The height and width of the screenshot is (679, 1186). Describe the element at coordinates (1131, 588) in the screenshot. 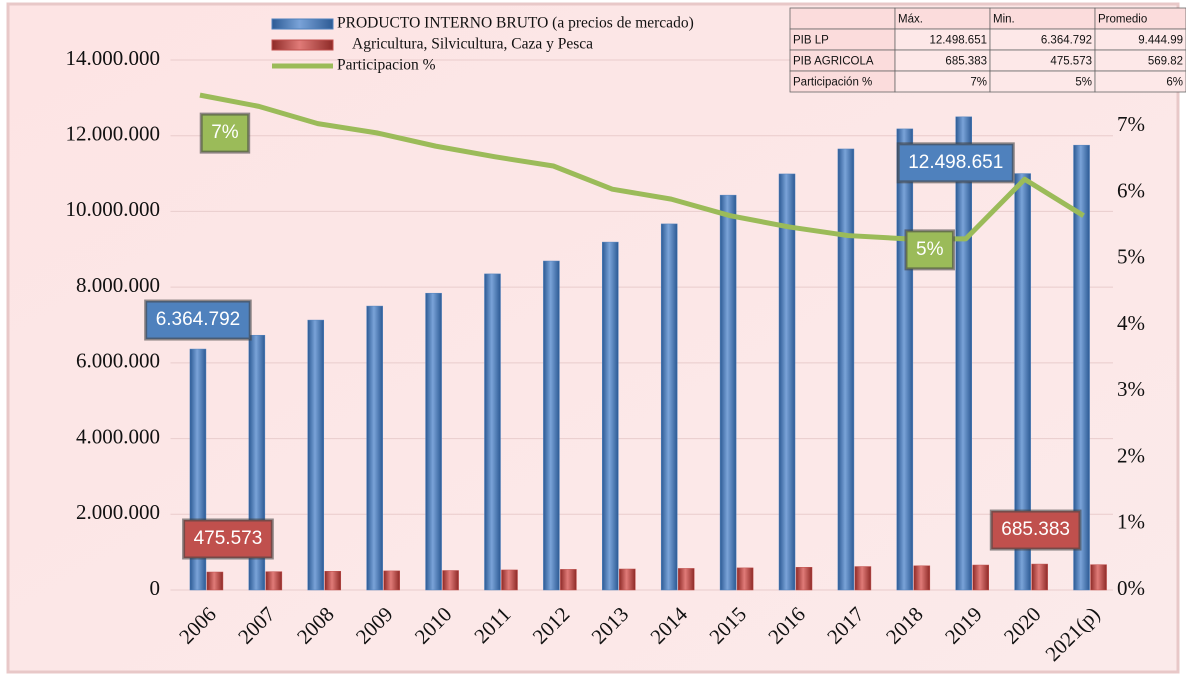

I see `y2-tick-label: 0%` at that location.